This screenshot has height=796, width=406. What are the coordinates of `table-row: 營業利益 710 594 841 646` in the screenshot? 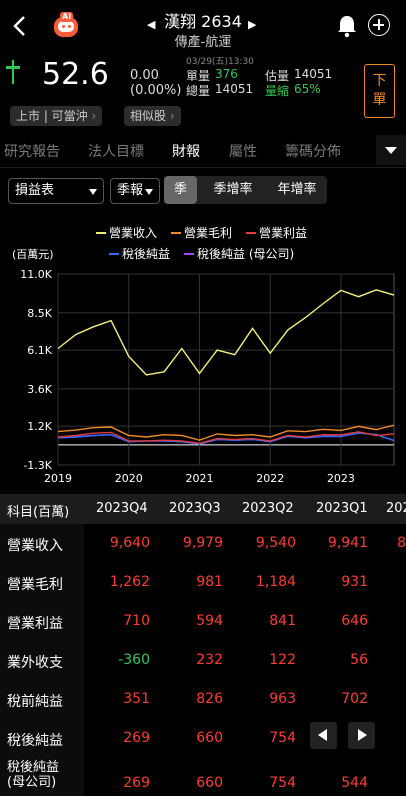 It's located at (203, 621).